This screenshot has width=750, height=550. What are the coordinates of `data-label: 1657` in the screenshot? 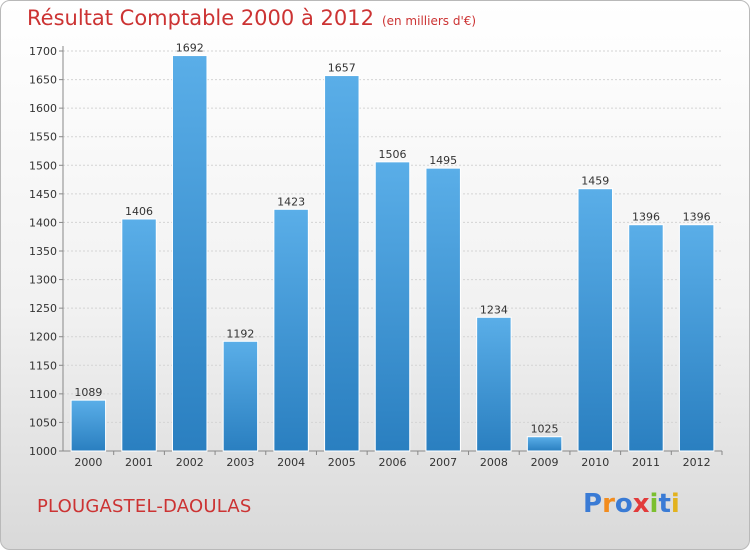 It's located at (342, 68).